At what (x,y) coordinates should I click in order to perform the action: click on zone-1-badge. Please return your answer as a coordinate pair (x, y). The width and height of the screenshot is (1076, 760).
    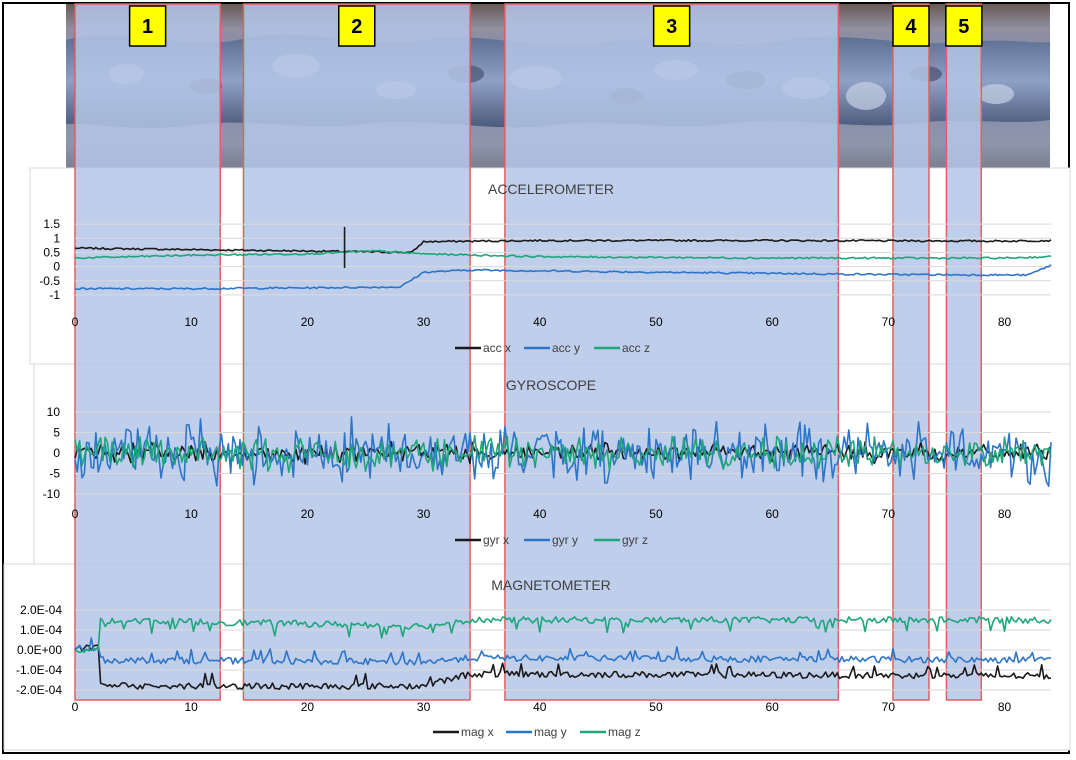
    Looking at the image, I should click on (147, 26).